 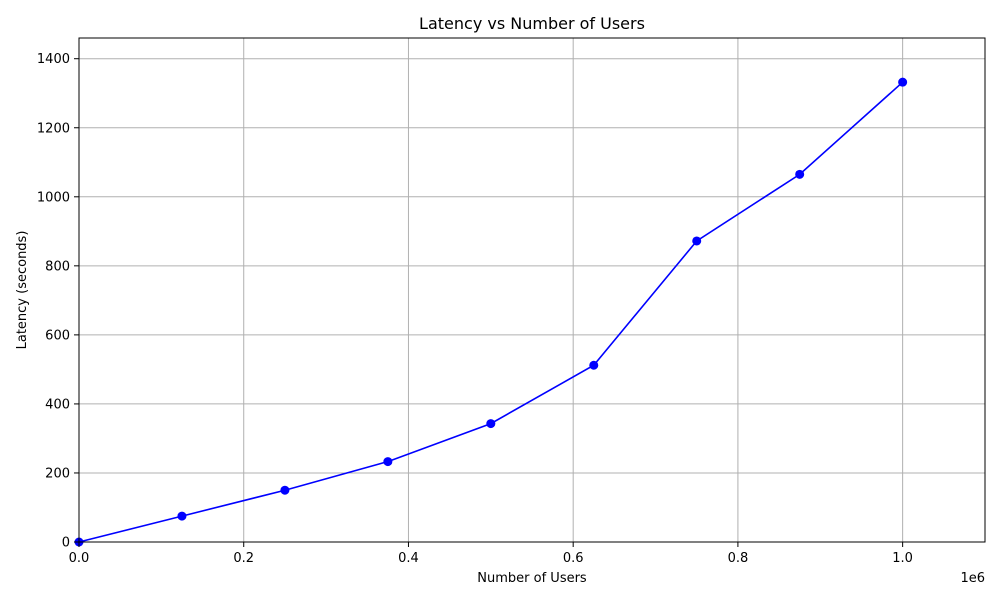 I want to click on chart-title: Latency vs Number of Users, so click(x=532, y=23).